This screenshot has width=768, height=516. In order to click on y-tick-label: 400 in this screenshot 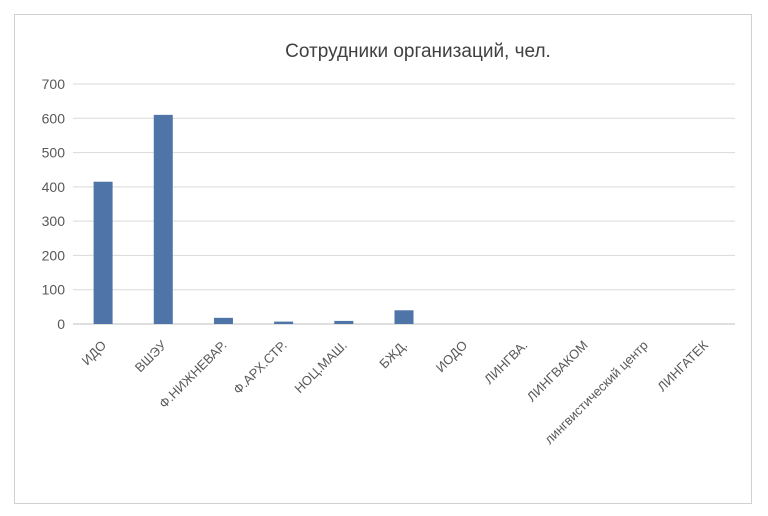, I will do `click(54, 187)`.